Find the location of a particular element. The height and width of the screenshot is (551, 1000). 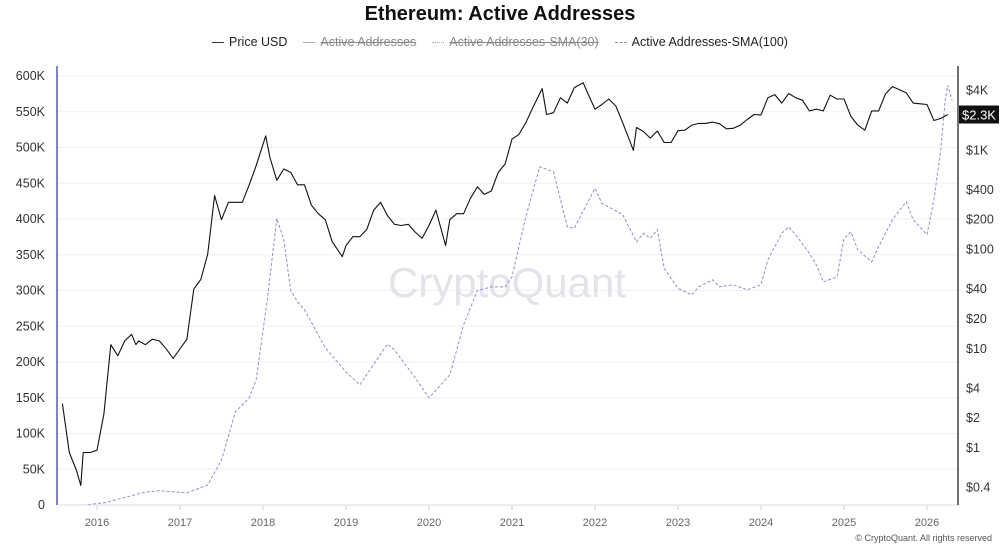

right-tick-label: $200 is located at coordinates (980, 220).